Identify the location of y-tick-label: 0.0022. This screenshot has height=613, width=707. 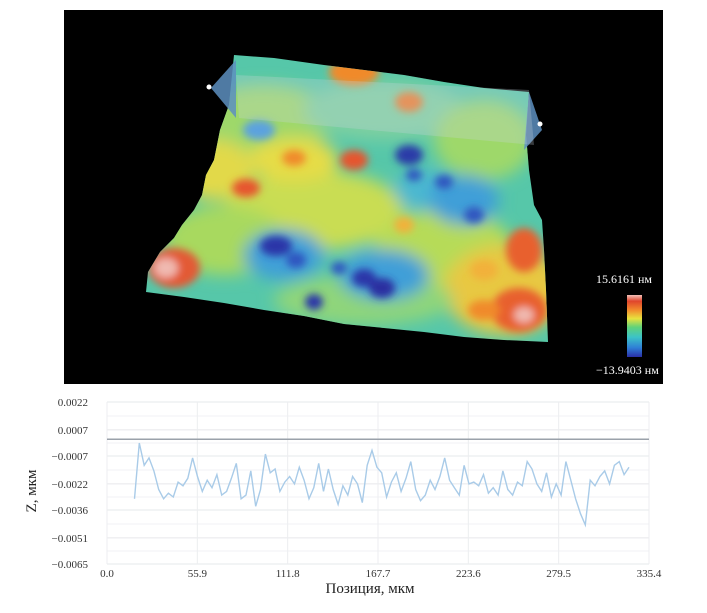
(73, 403).